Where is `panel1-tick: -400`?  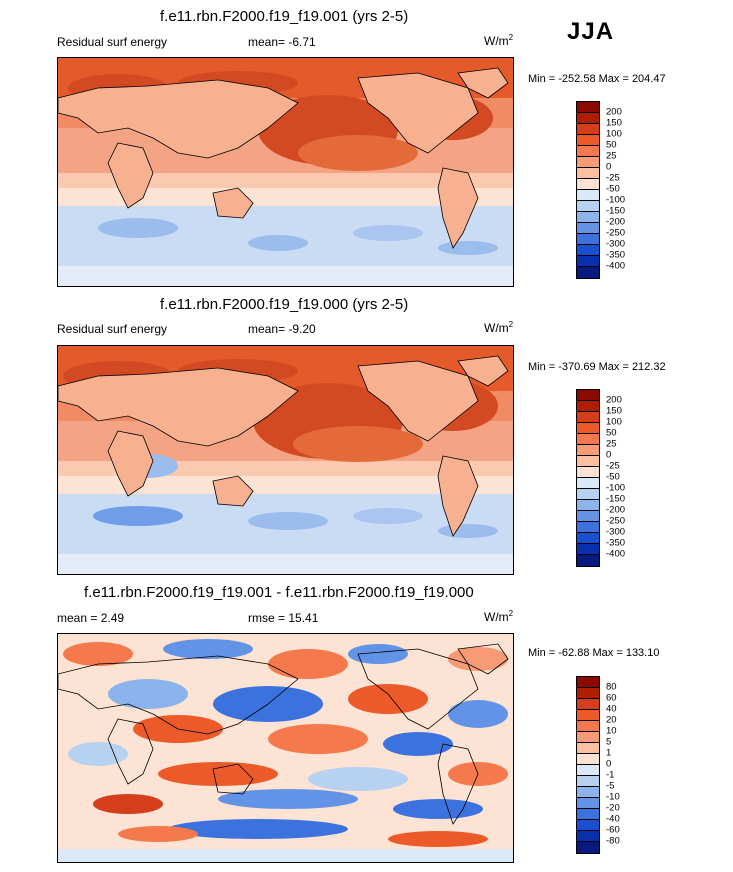
panel1-tick: -400 is located at coordinates (616, 266).